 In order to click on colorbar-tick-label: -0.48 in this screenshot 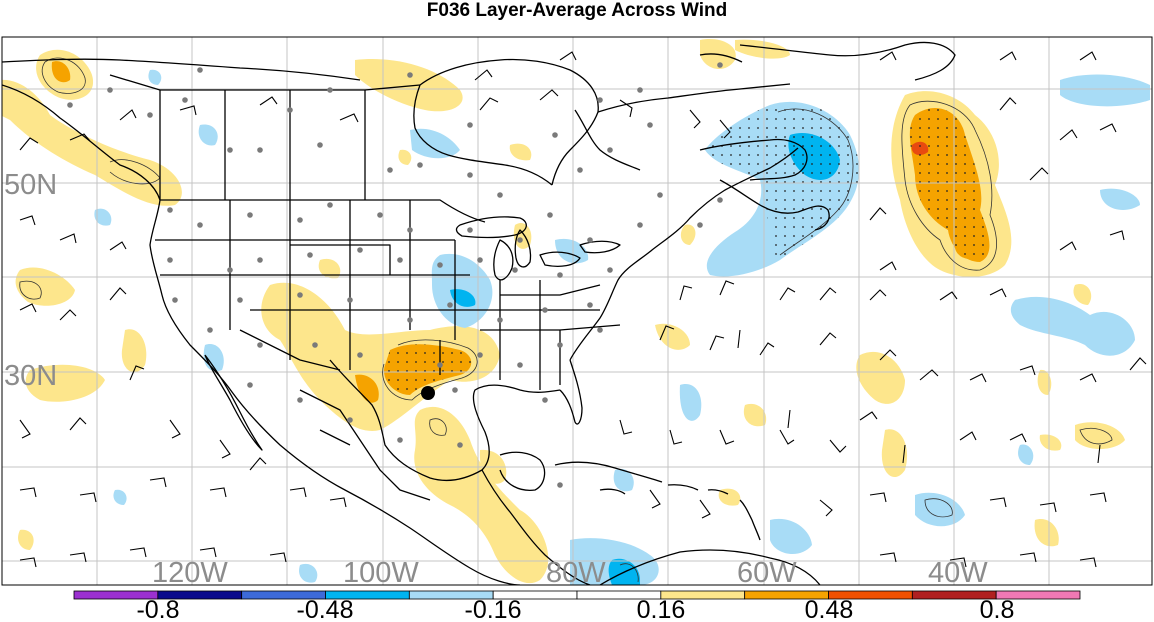, I will do `click(325, 609)`.